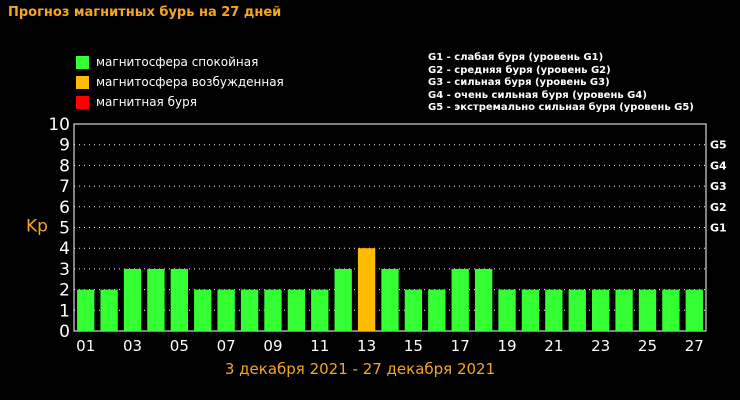  What do you see at coordinates (360, 369) in the screenshot?
I see `date-range-label: 3 декабря 2021 - 27 декабря 2021` at bounding box center [360, 369].